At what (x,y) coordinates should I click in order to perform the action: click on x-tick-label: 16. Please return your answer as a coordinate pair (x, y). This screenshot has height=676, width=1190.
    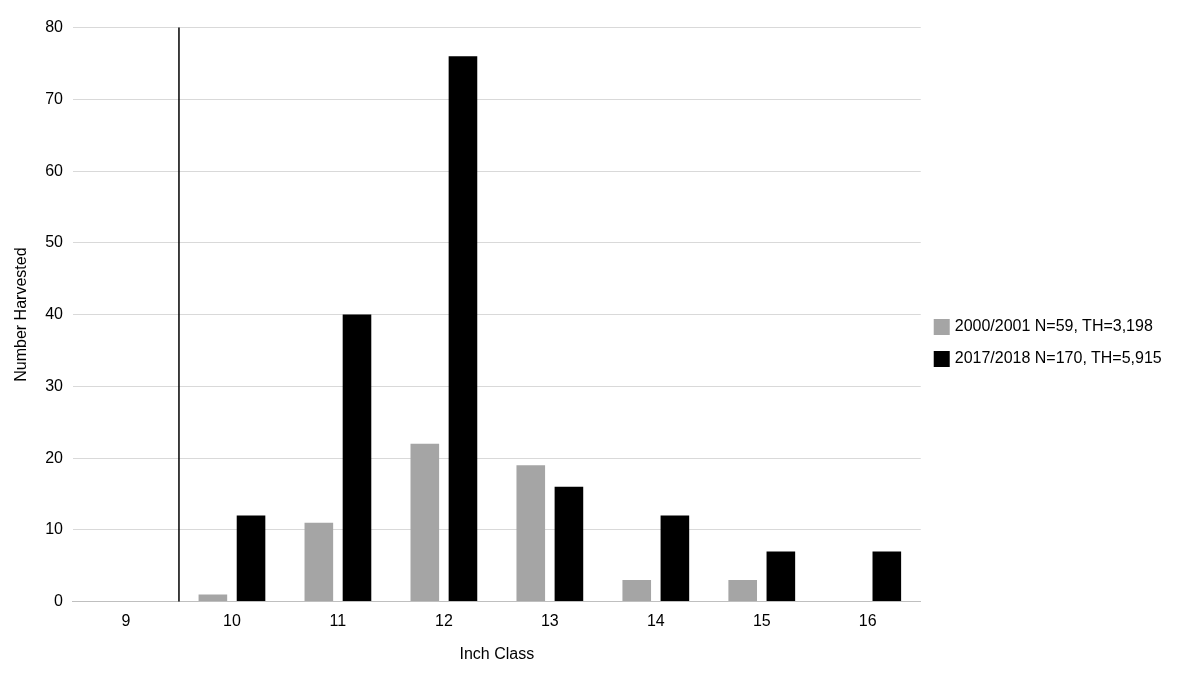
    Looking at the image, I should click on (867, 620).